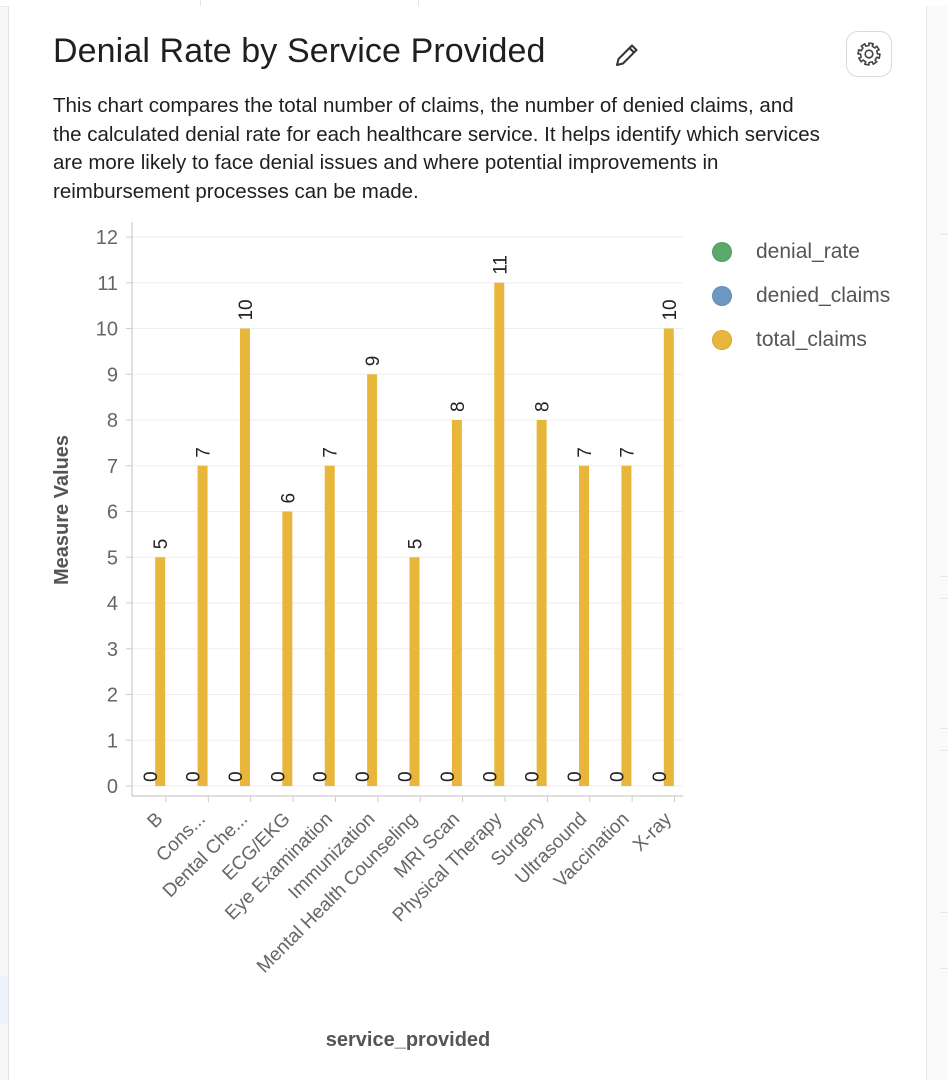 The height and width of the screenshot is (1080, 948). Describe the element at coordinates (156, 821) in the screenshot. I see `x-tick-label: B` at that location.